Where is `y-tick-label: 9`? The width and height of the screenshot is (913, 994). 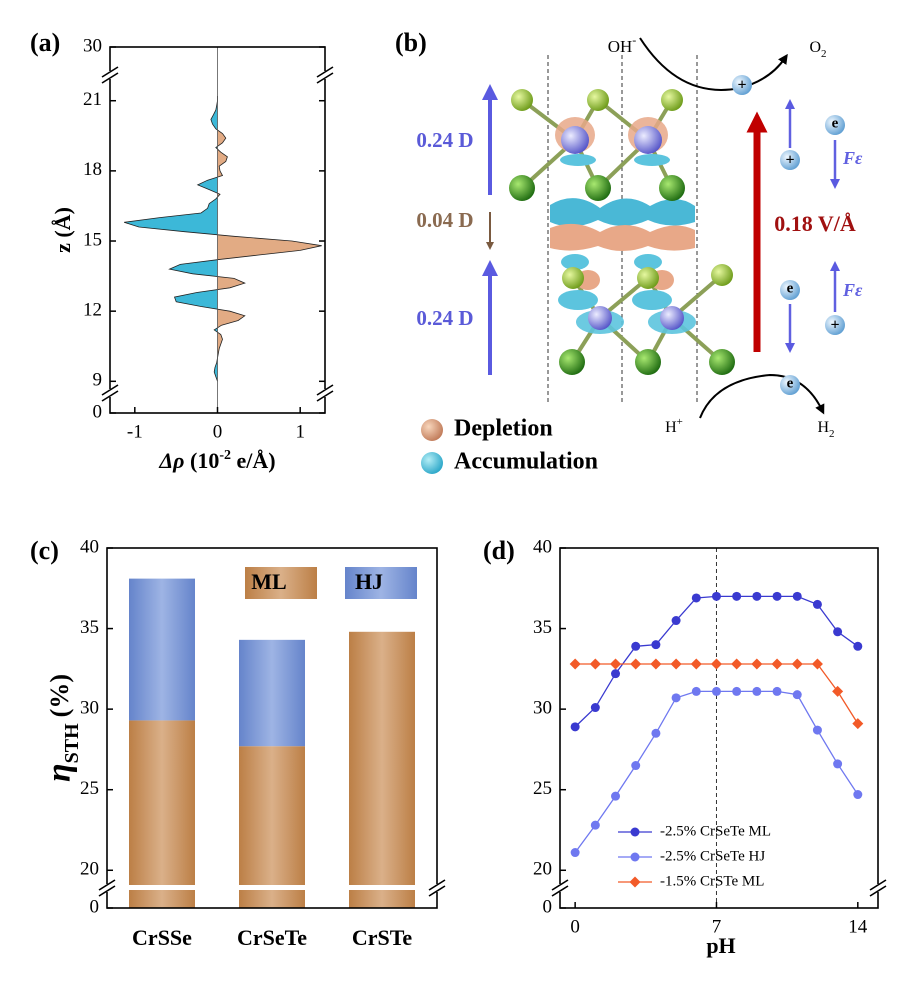
y-tick-label: 9 is located at coordinates (98, 380).